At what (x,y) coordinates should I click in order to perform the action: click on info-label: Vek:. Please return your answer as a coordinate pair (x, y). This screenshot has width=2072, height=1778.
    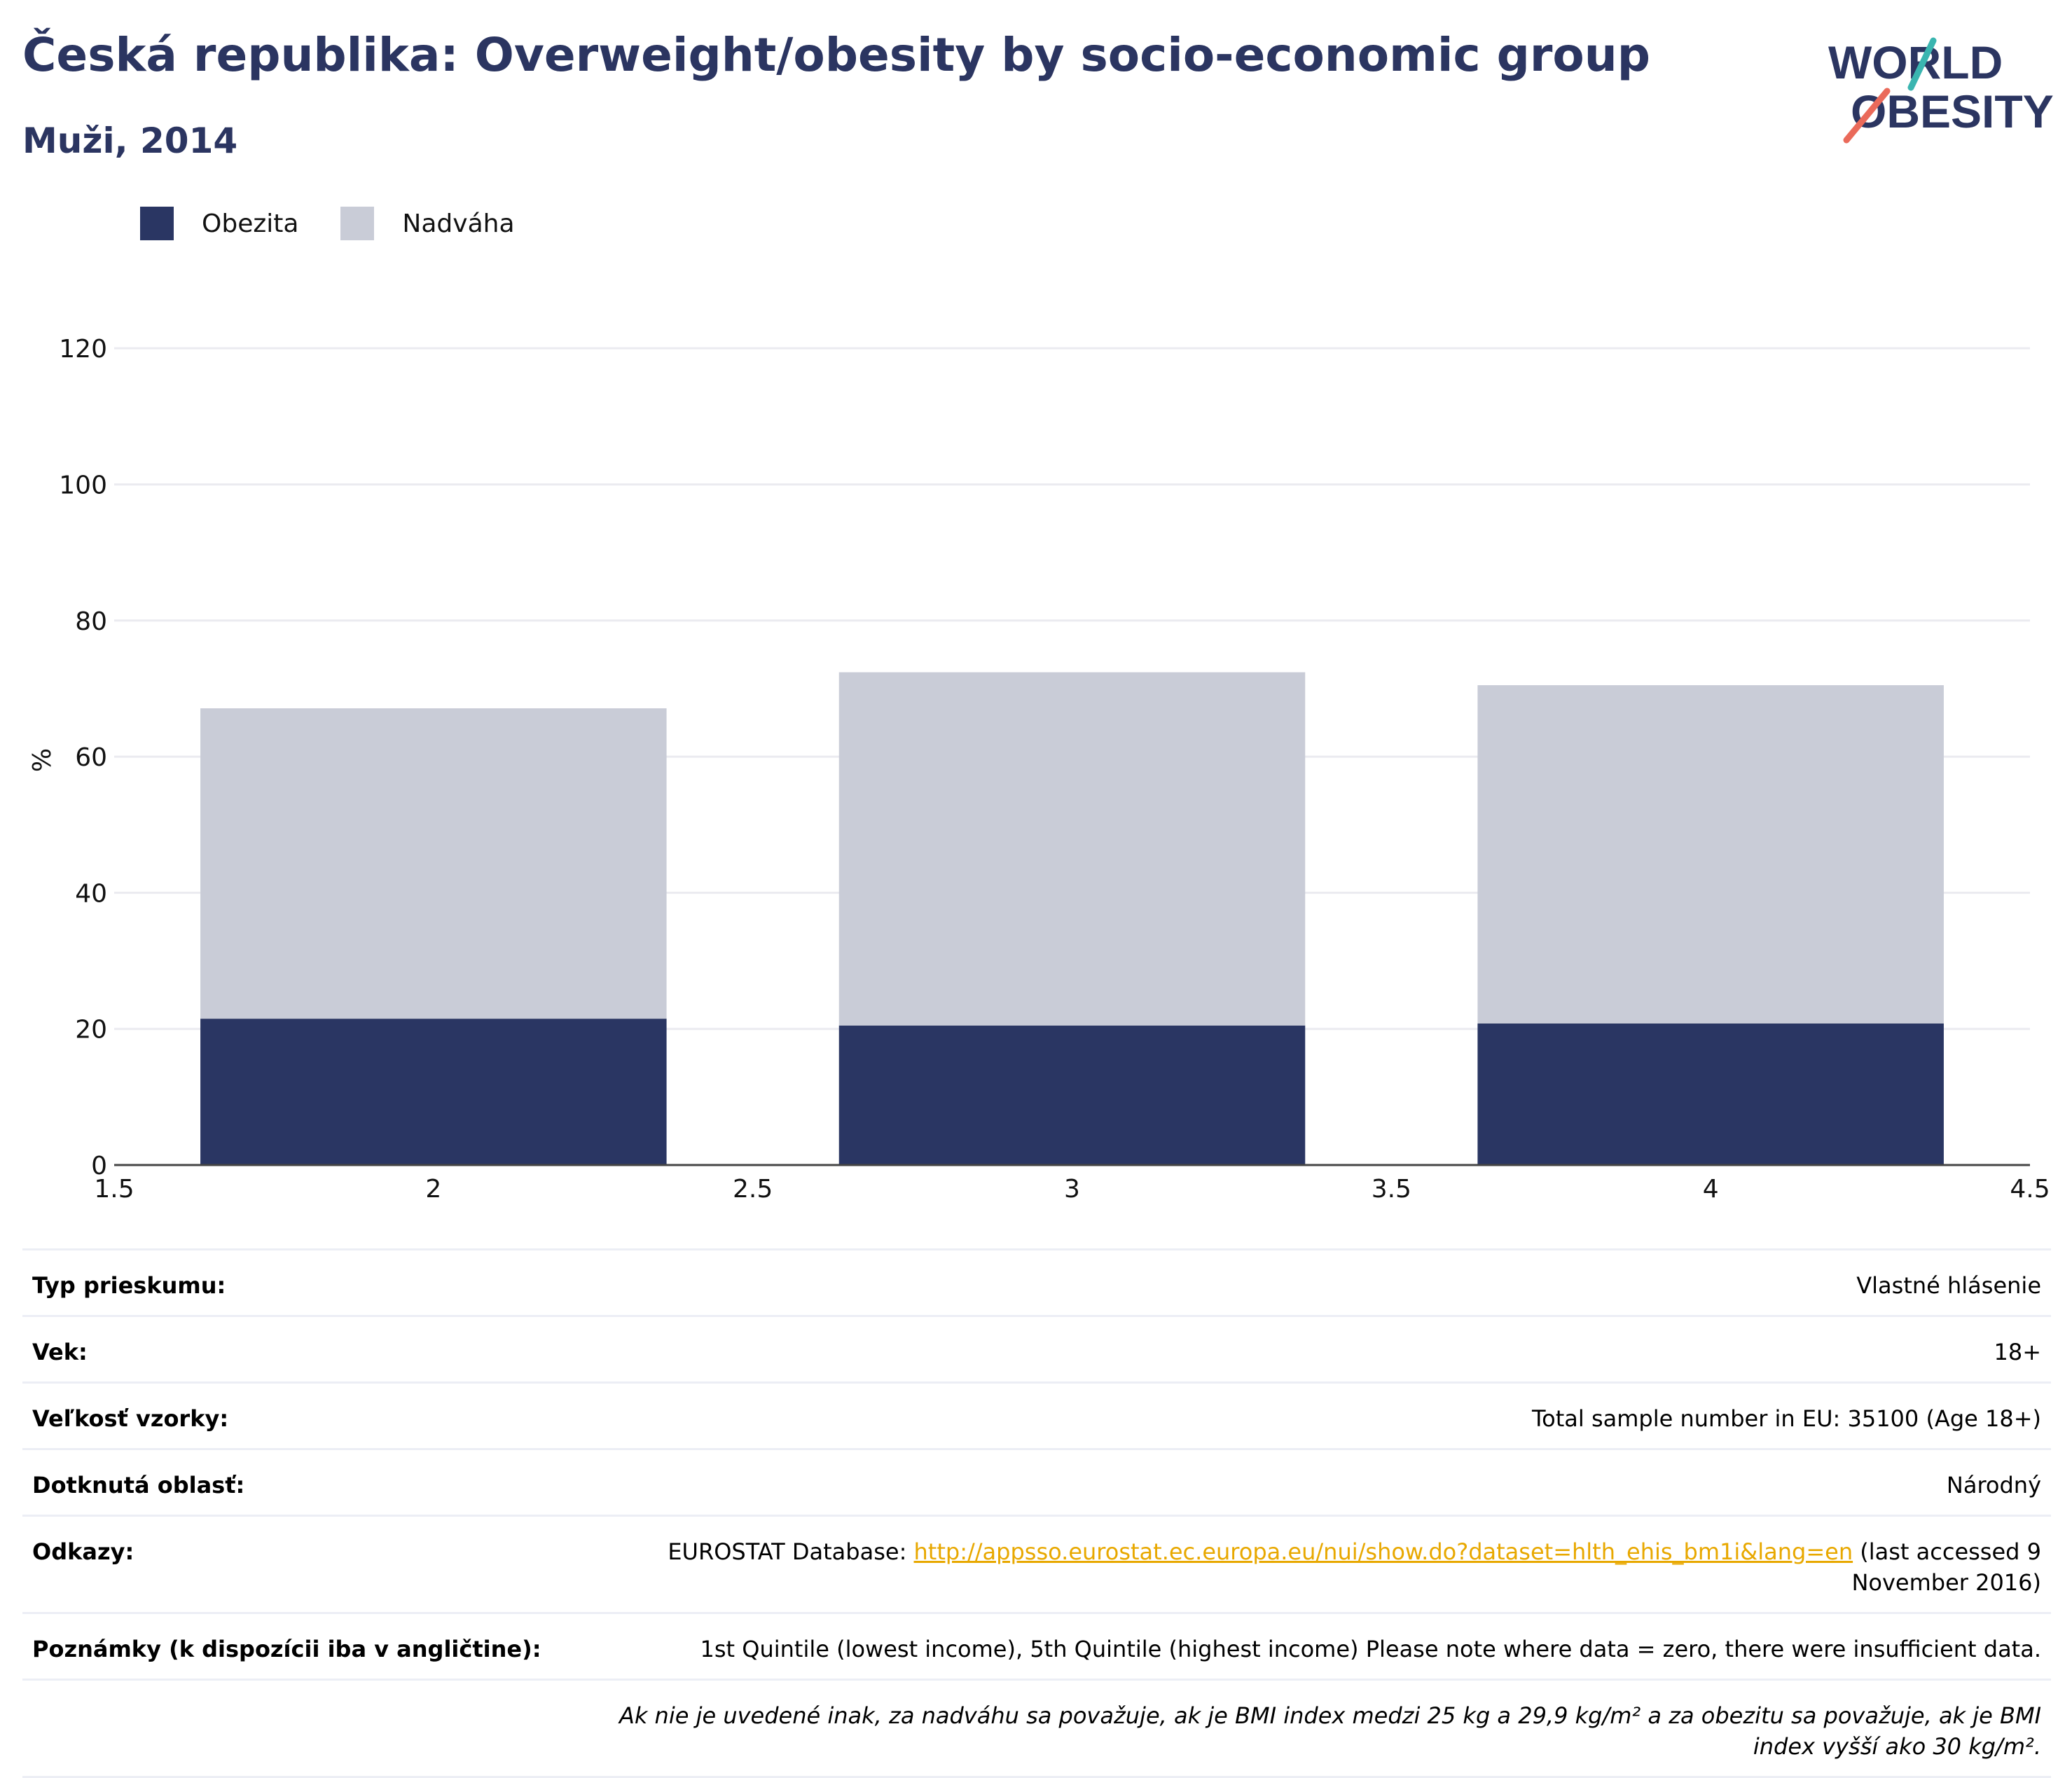
    Looking at the image, I should click on (60, 1352).